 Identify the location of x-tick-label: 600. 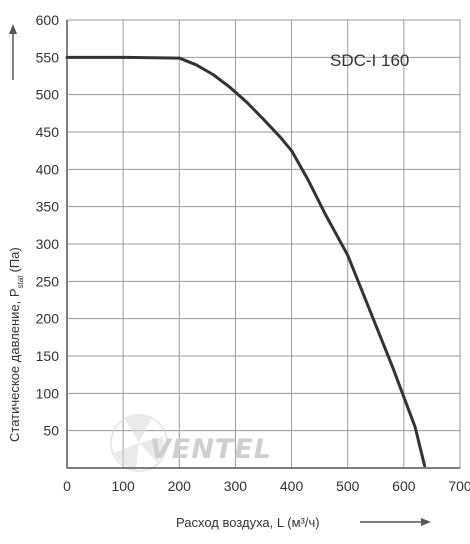
(404, 486).